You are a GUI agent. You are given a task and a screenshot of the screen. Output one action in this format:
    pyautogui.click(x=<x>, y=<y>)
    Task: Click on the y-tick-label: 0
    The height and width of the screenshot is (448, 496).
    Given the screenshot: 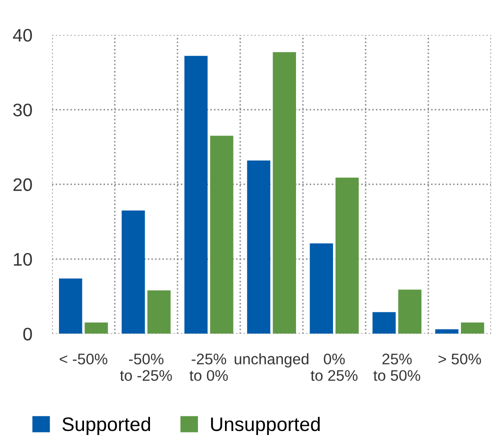 What is the action you would take?
    pyautogui.click(x=27, y=334)
    